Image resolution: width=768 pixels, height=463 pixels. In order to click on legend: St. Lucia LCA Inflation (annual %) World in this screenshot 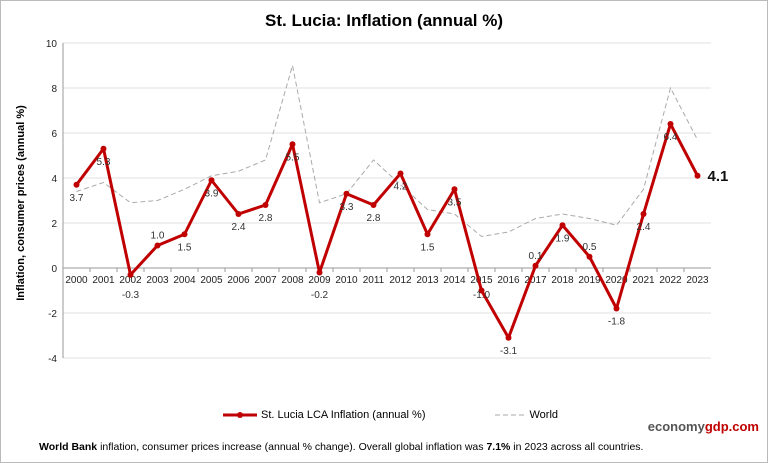, I will do `click(390, 415)`.